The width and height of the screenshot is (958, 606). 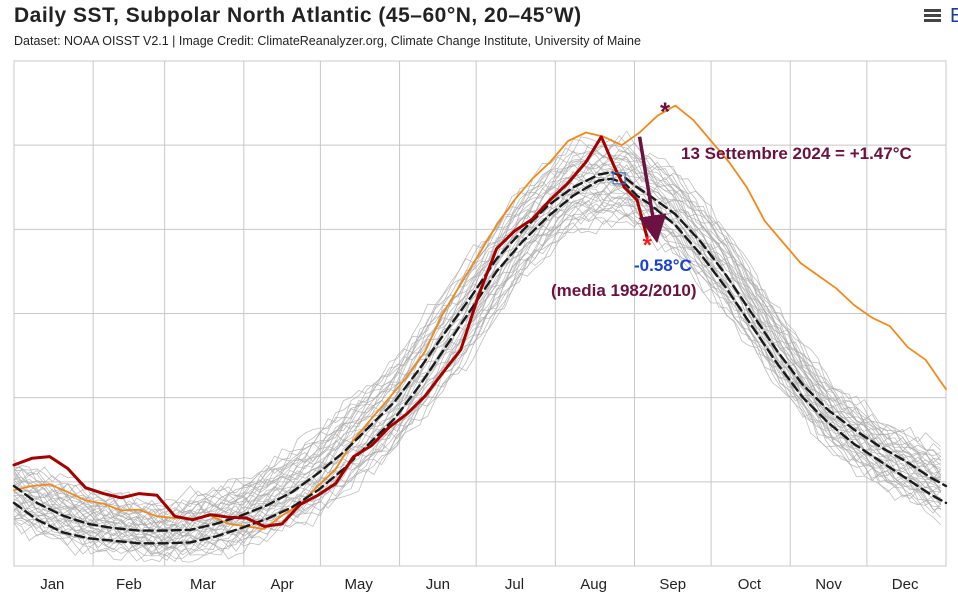 I want to click on annotation-date-value: 13 Settembre 2024 = +1.47°C, so click(x=796, y=153).